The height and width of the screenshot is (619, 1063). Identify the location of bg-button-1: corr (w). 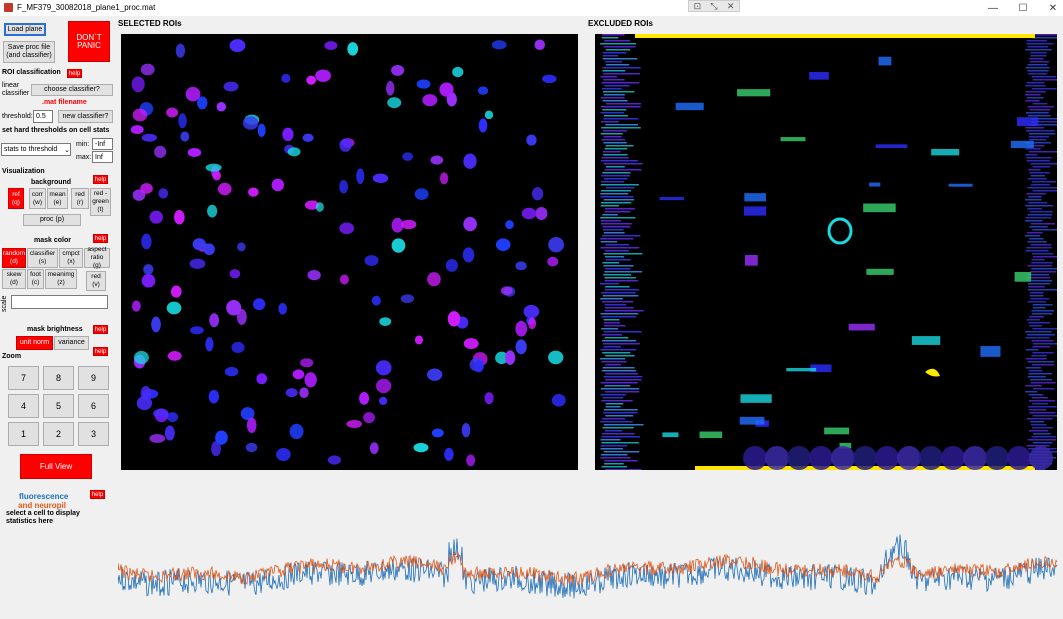
(37, 198).